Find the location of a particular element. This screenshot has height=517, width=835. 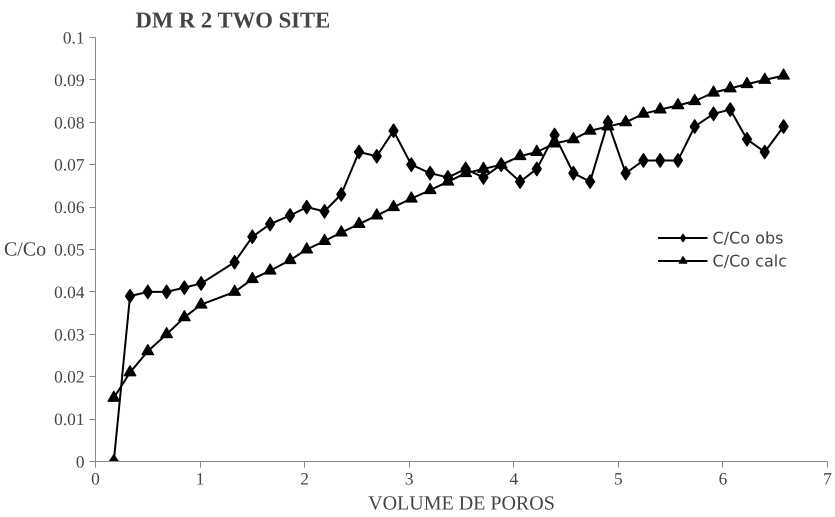

legend-label: C/Co obs is located at coordinates (748, 237).